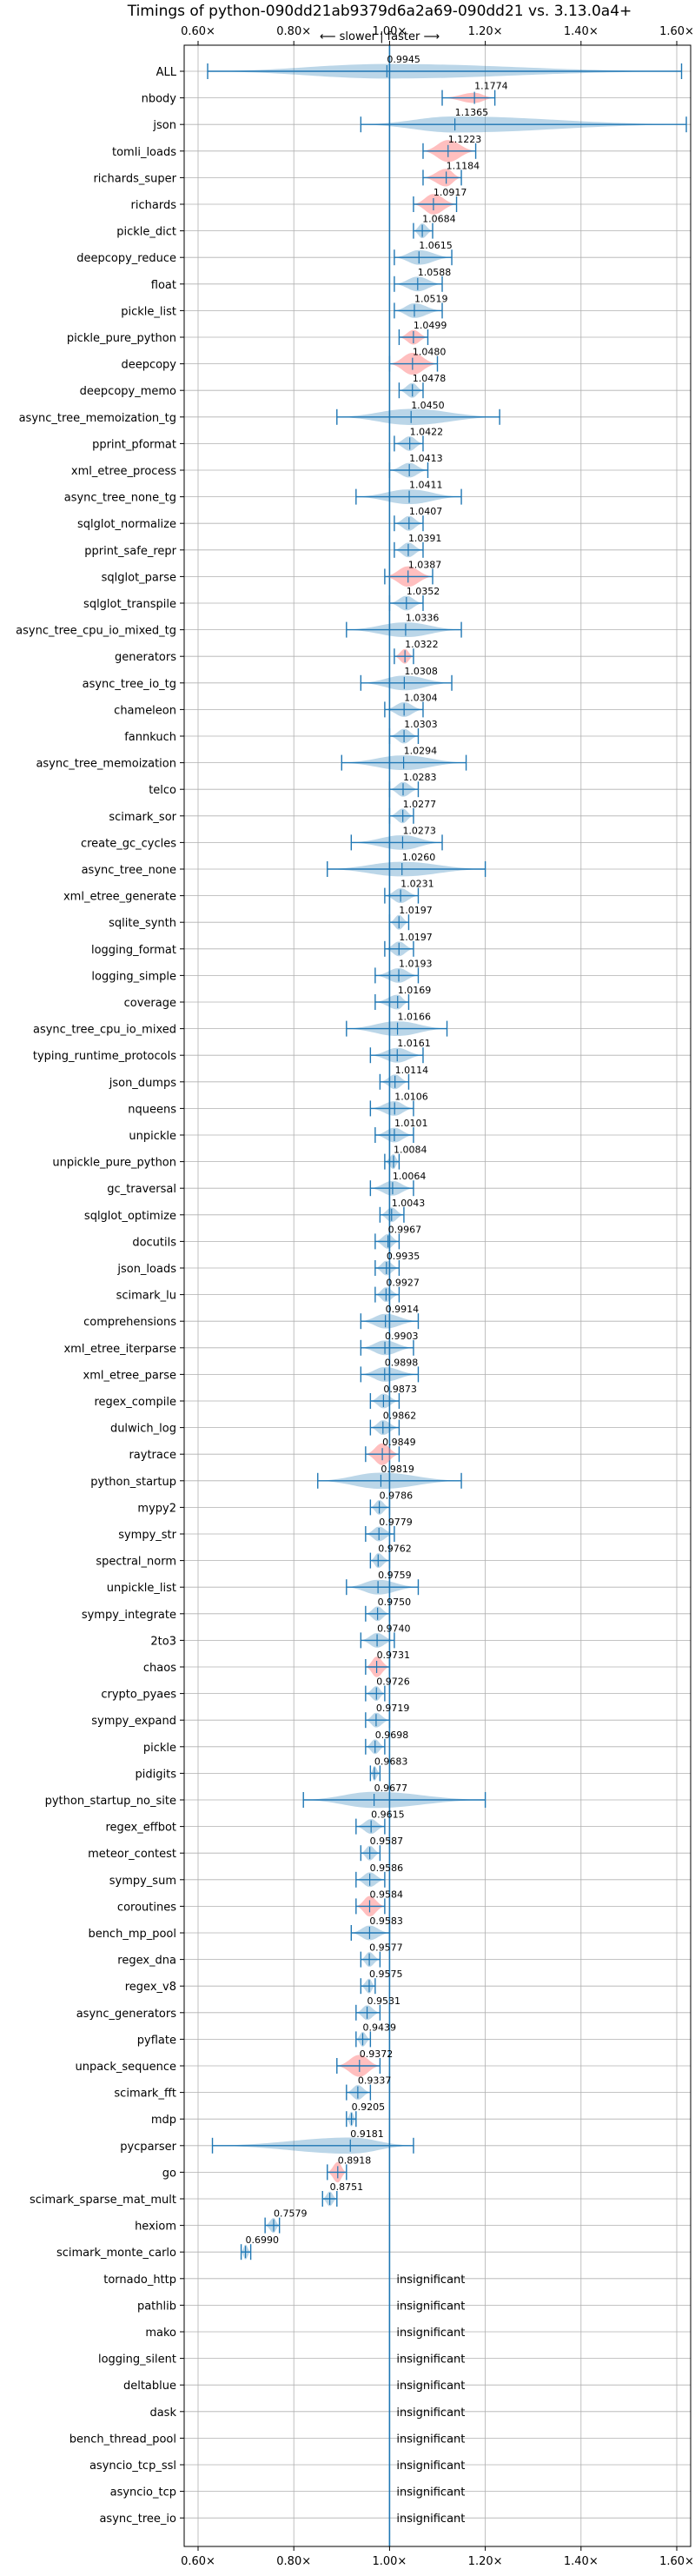 The image size is (695, 2576). Describe the element at coordinates (150, 737) in the screenshot. I see `benchmark-name-label: fannkuch` at that location.